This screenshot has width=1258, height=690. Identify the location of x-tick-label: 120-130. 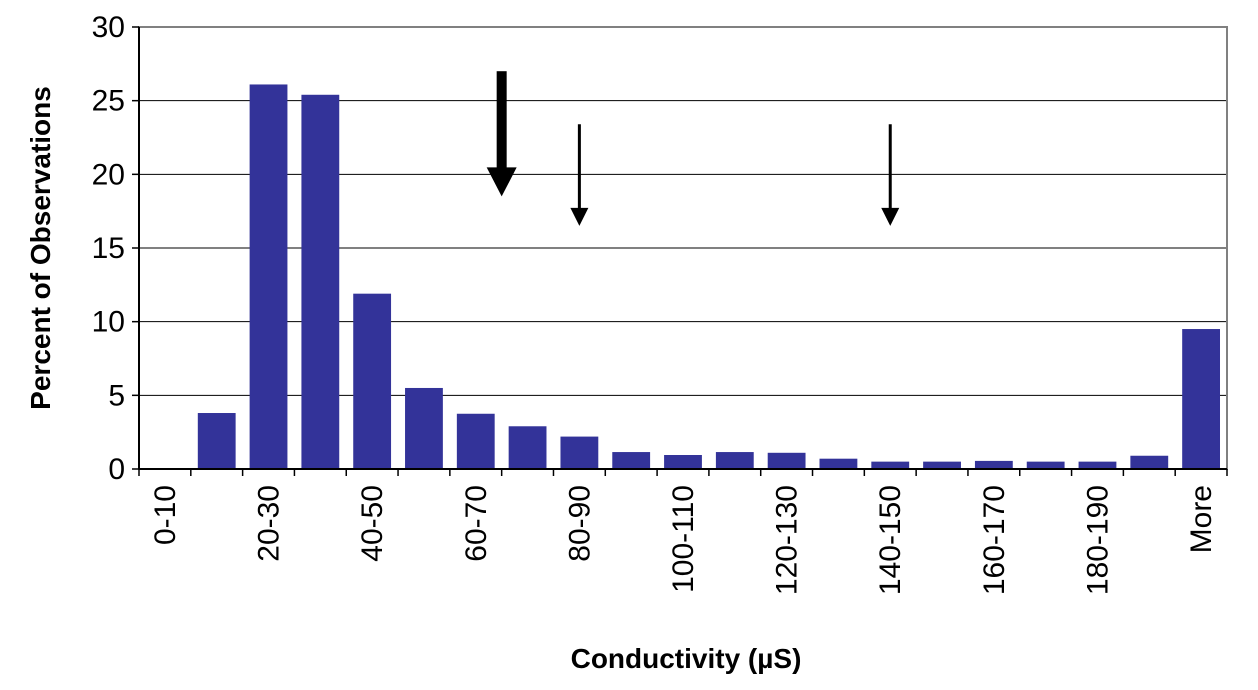
(787, 540).